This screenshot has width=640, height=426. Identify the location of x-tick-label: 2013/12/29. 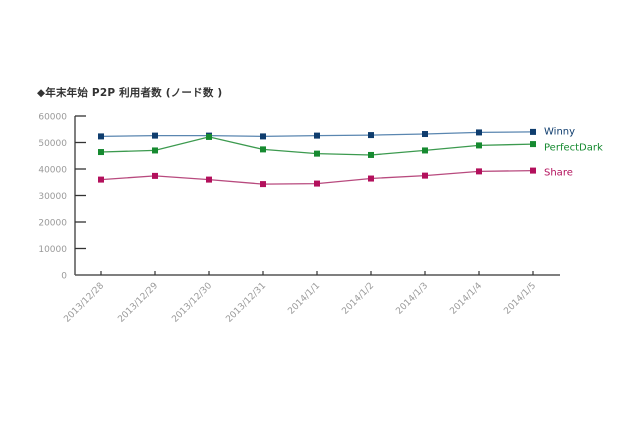
(138, 303).